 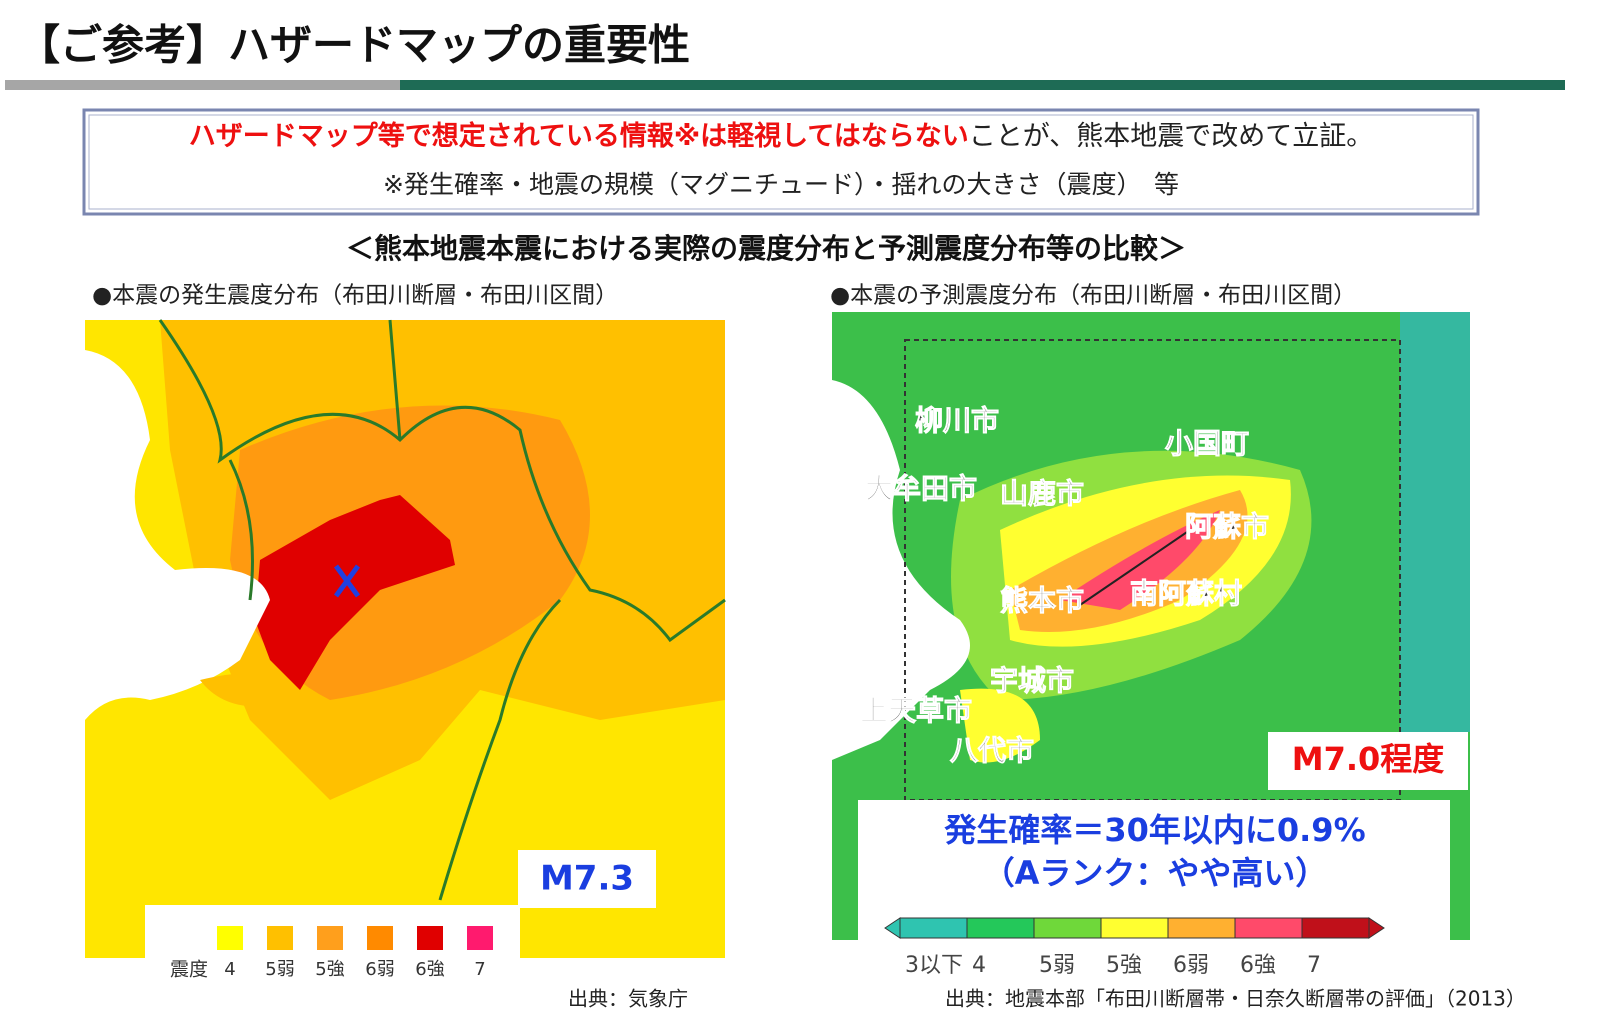 What do you see at coordinates (992, 750) in the screenshot?
I see `city-label: 八代市` at bounding box center [992, 750].